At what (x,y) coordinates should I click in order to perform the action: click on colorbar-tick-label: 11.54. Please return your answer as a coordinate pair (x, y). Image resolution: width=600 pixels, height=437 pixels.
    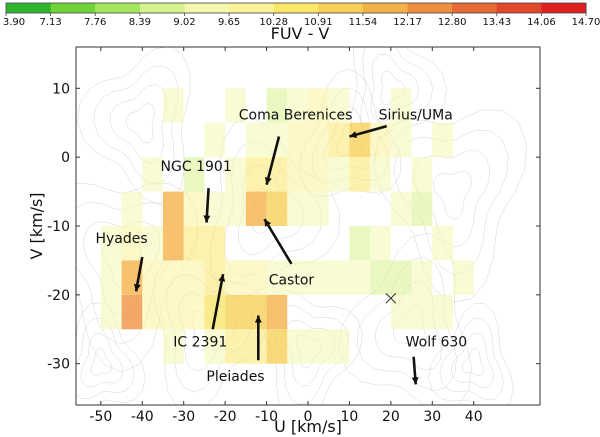
    Looking at the image, I should click on (363, 22).